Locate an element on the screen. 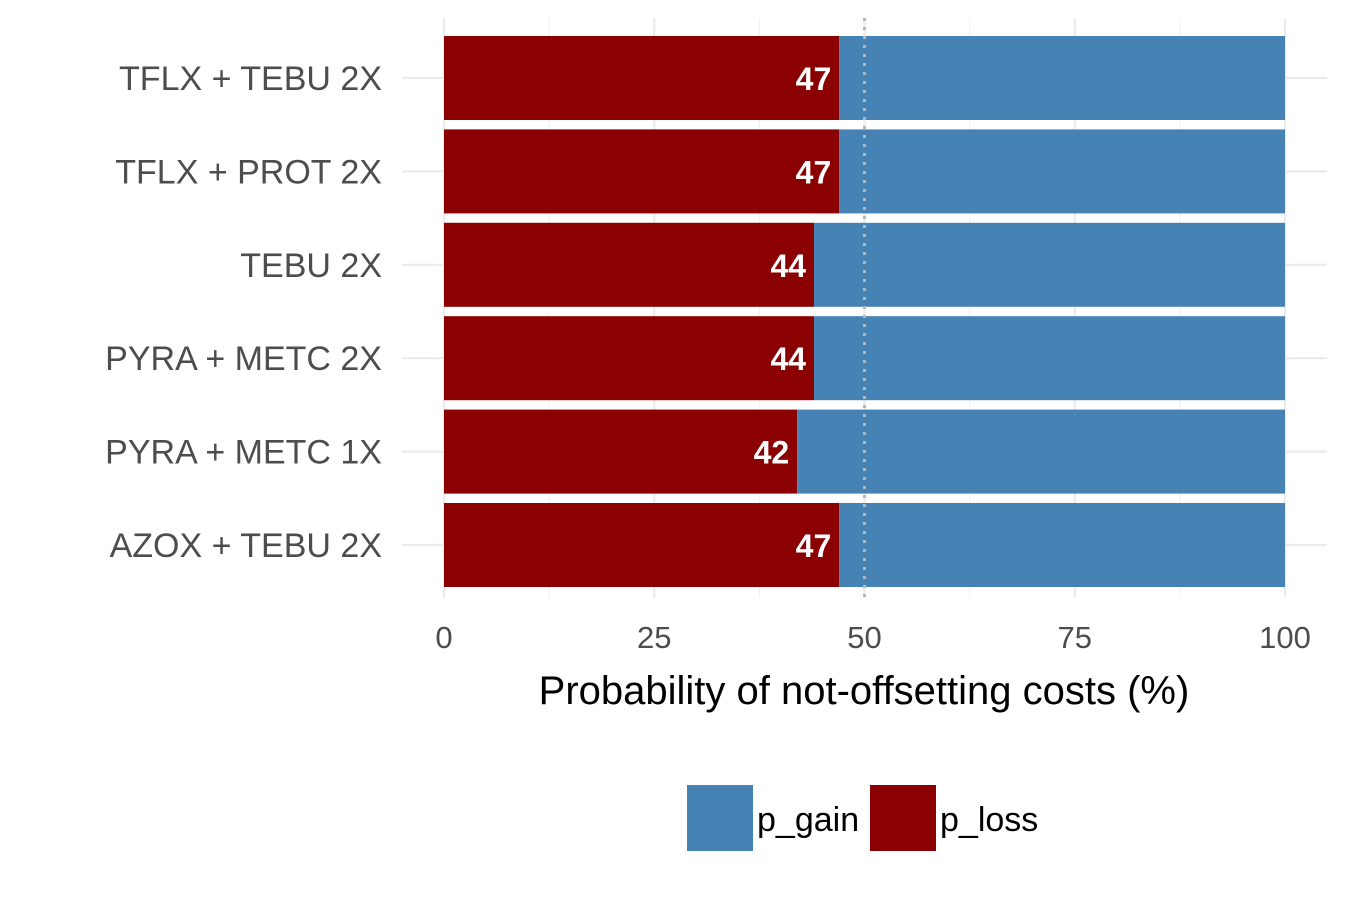 The width and height of the screenshot is (1350, 900). y-category-label: PYRA + METC 1X is located at coordinates (243, 453).